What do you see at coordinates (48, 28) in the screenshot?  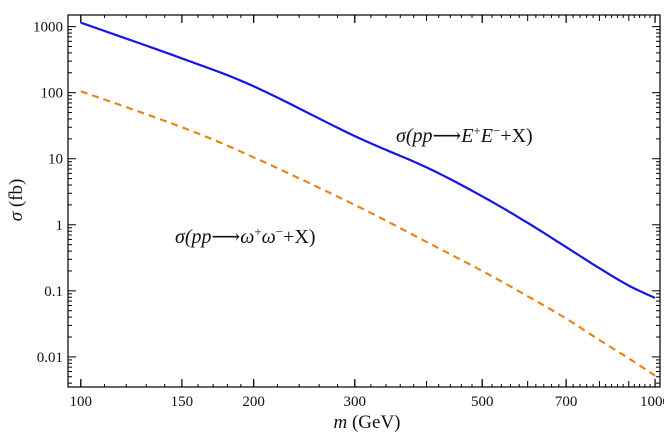 I see `y-tick-label: 1000` at bounding box center [48, 28].